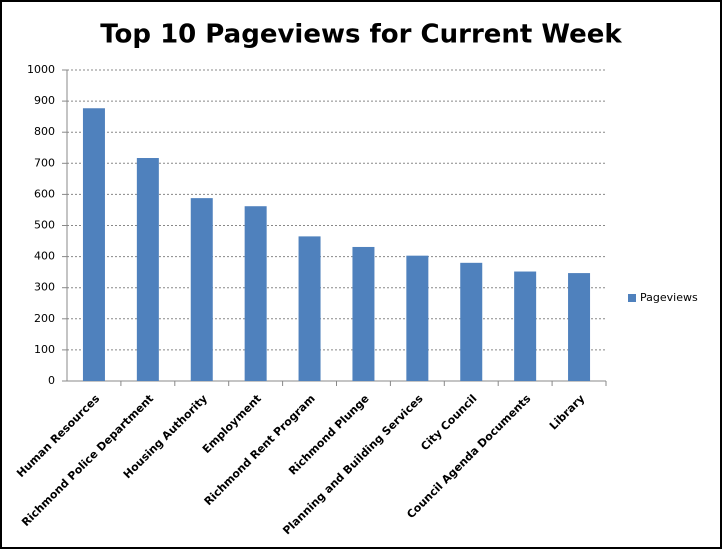 The image size is (722, 549). What do you see at coordinates (41, 69) in the screenshot?
I see `y-tick-label: 1000` at bounding box center [41, 69].